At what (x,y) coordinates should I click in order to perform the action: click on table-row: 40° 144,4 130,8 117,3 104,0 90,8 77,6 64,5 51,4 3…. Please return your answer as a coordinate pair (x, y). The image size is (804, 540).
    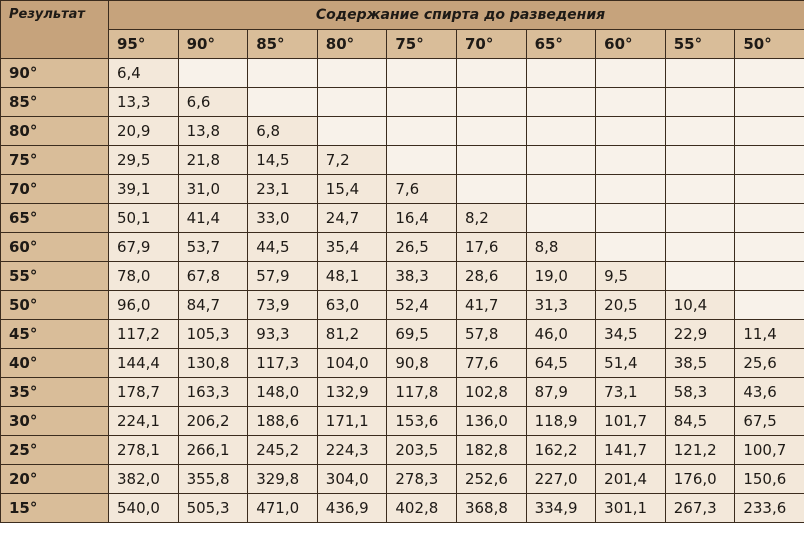
    Looking at the image, I should click on (402, 363).